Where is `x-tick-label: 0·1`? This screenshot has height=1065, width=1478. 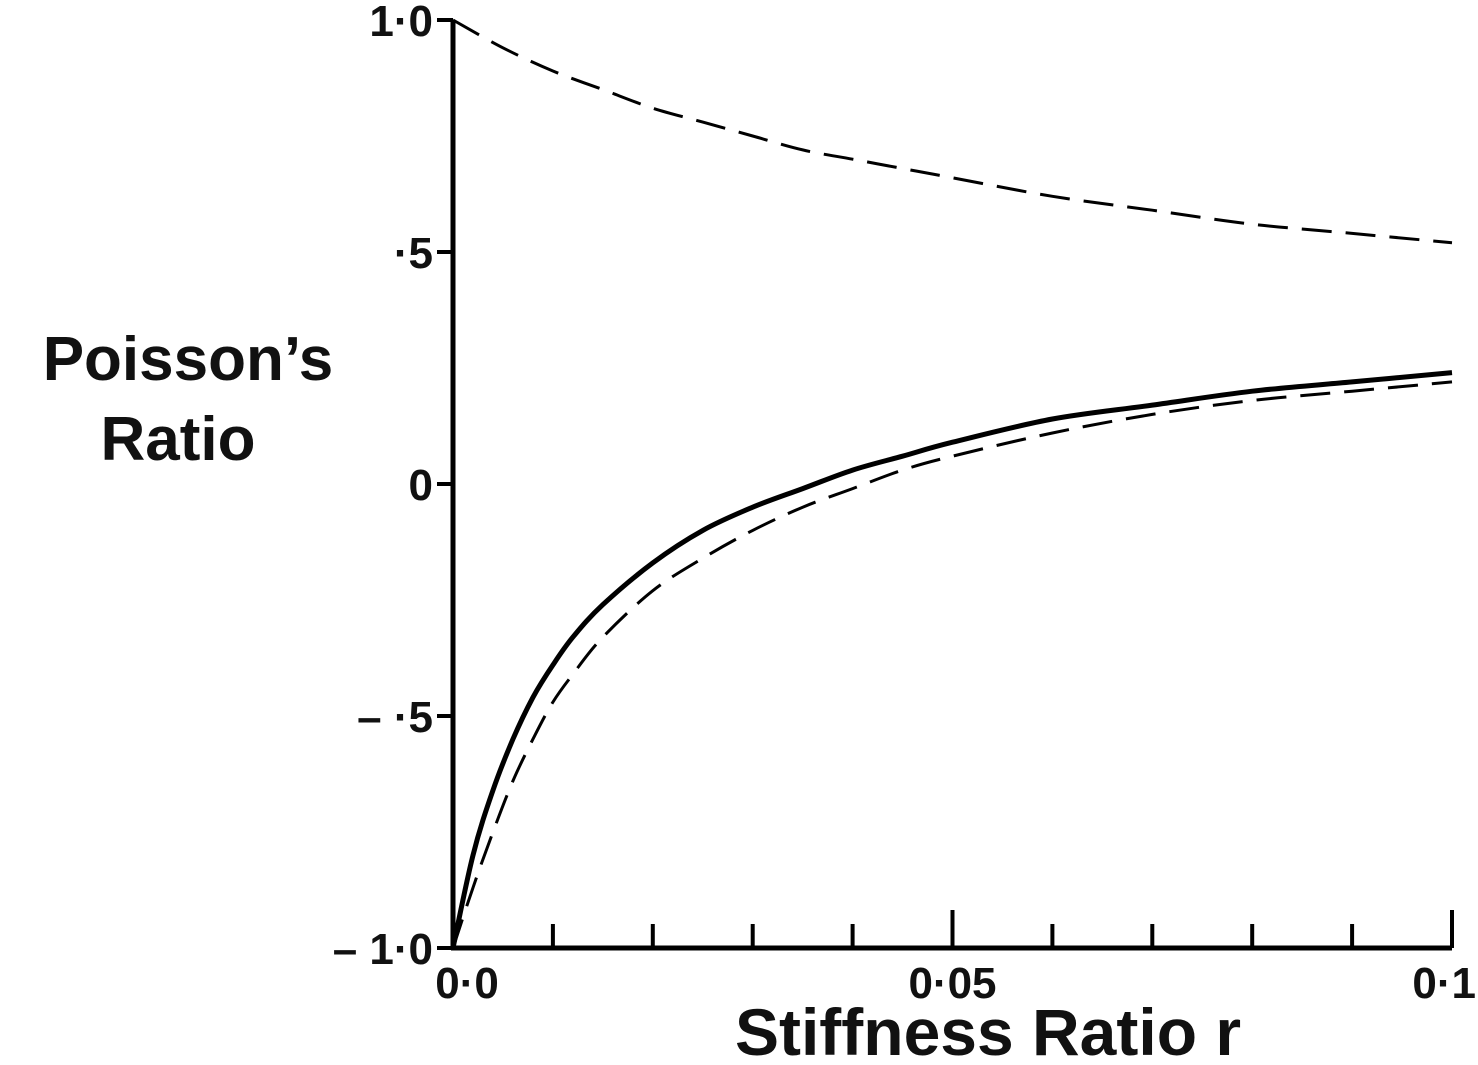 x-tick-label: 0·1 is located at coordinates (1444, 983).